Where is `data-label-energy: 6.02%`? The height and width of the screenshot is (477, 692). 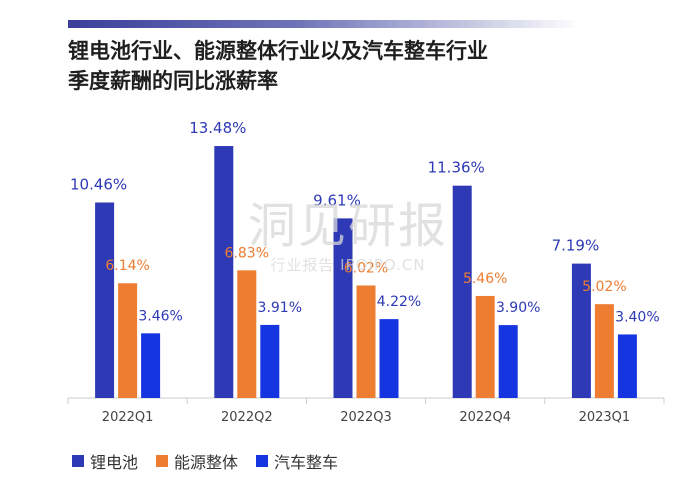
data-label-energy: 6.02% is located at coordinates (366, 268).